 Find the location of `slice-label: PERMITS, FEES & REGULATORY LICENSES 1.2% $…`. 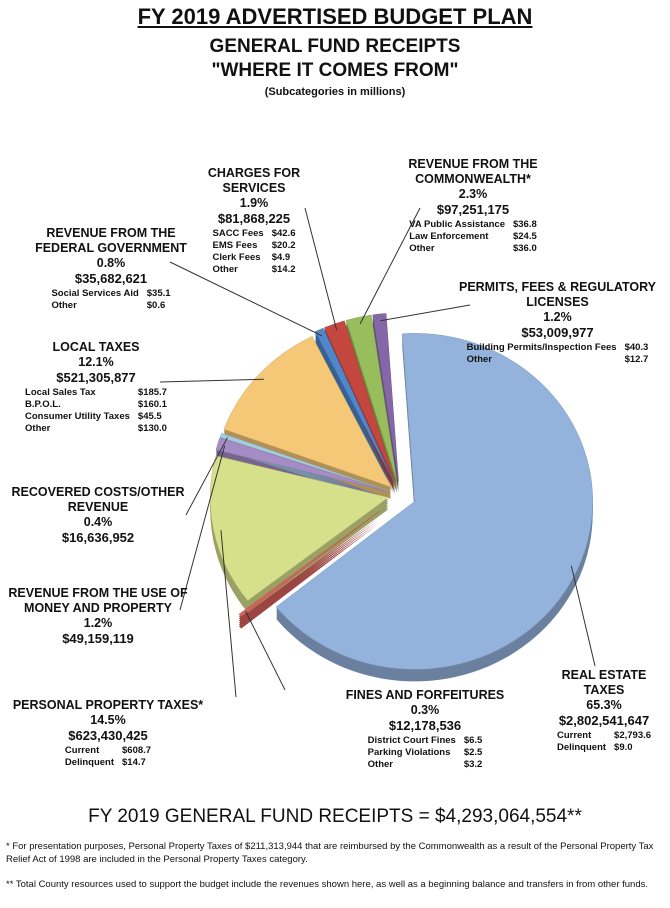

slice-label: PERMITS, FEES & REGULATORY LICENSES 1.2% $… is located at coordinates (557, 323).